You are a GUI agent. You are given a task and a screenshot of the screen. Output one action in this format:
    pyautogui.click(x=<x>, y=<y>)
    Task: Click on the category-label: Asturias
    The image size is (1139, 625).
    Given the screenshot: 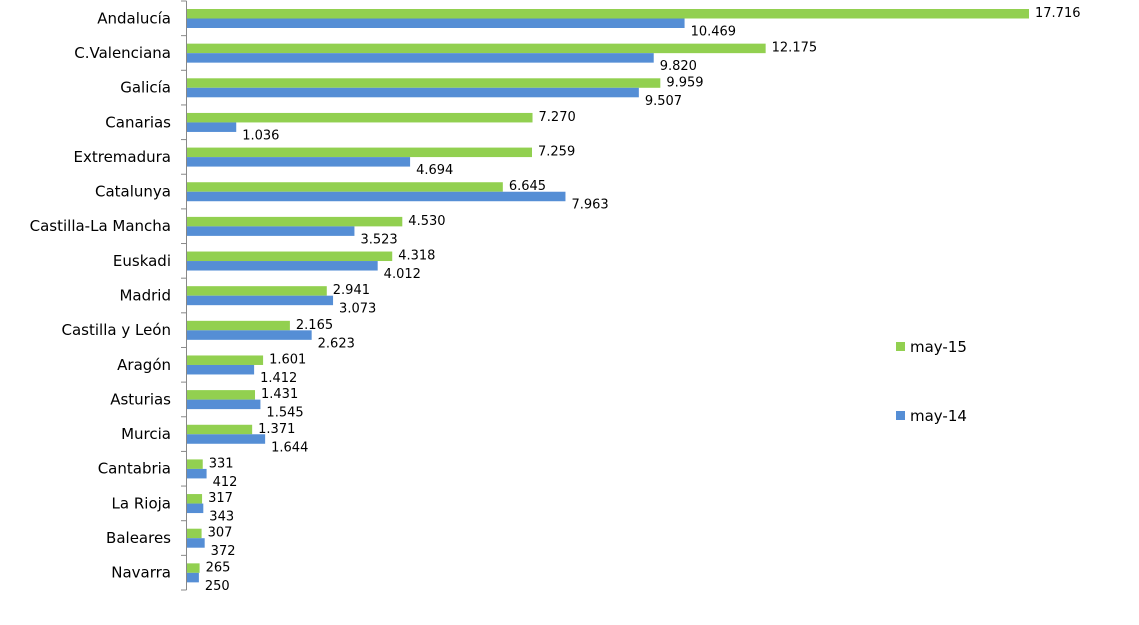 What is the action you would take?
    pyautogui.click(x=140, y=399)
    